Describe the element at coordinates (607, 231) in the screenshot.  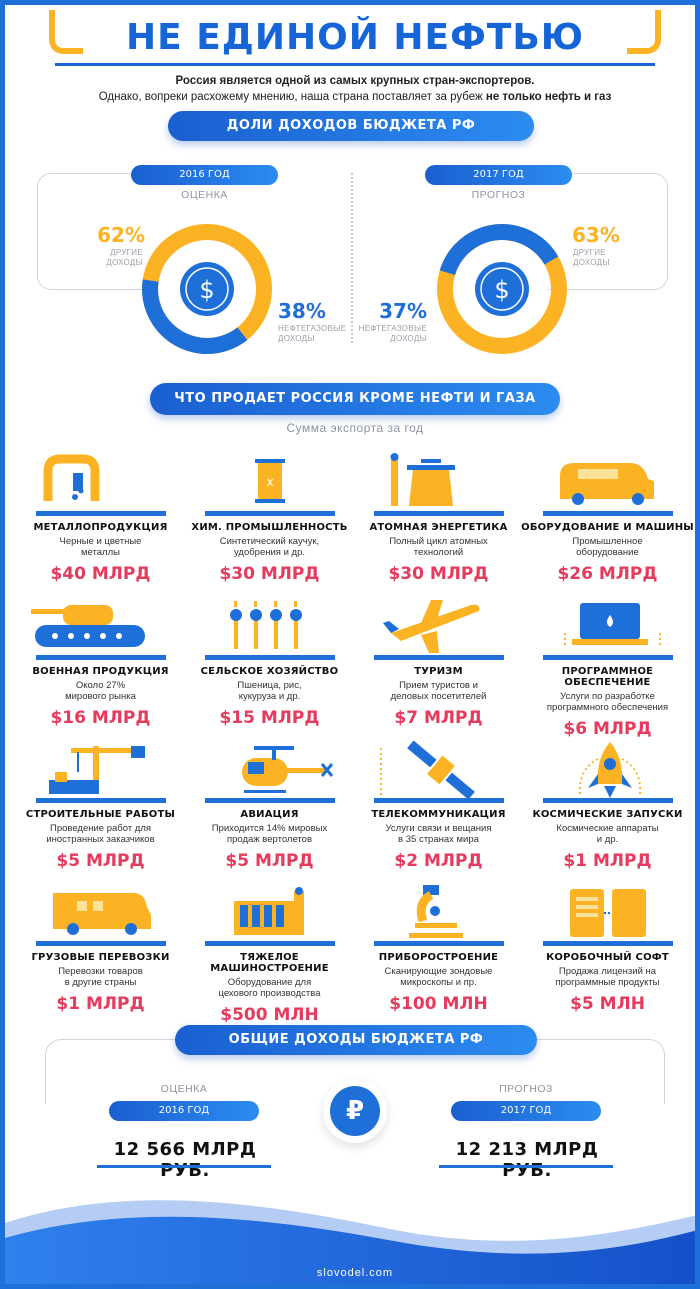
I see `right-year-bracket` at that location.